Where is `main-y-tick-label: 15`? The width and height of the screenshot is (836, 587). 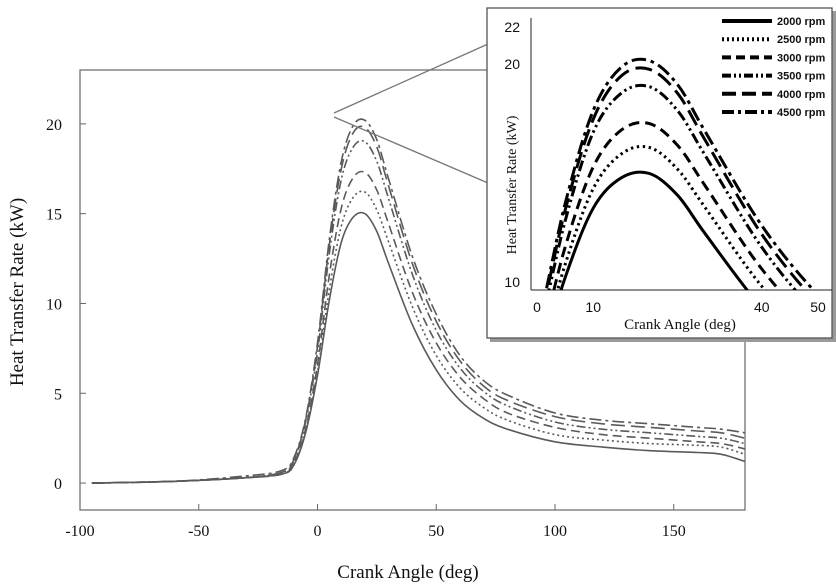
main-y-tick-label: 15 is located at coordinates (54, 215).